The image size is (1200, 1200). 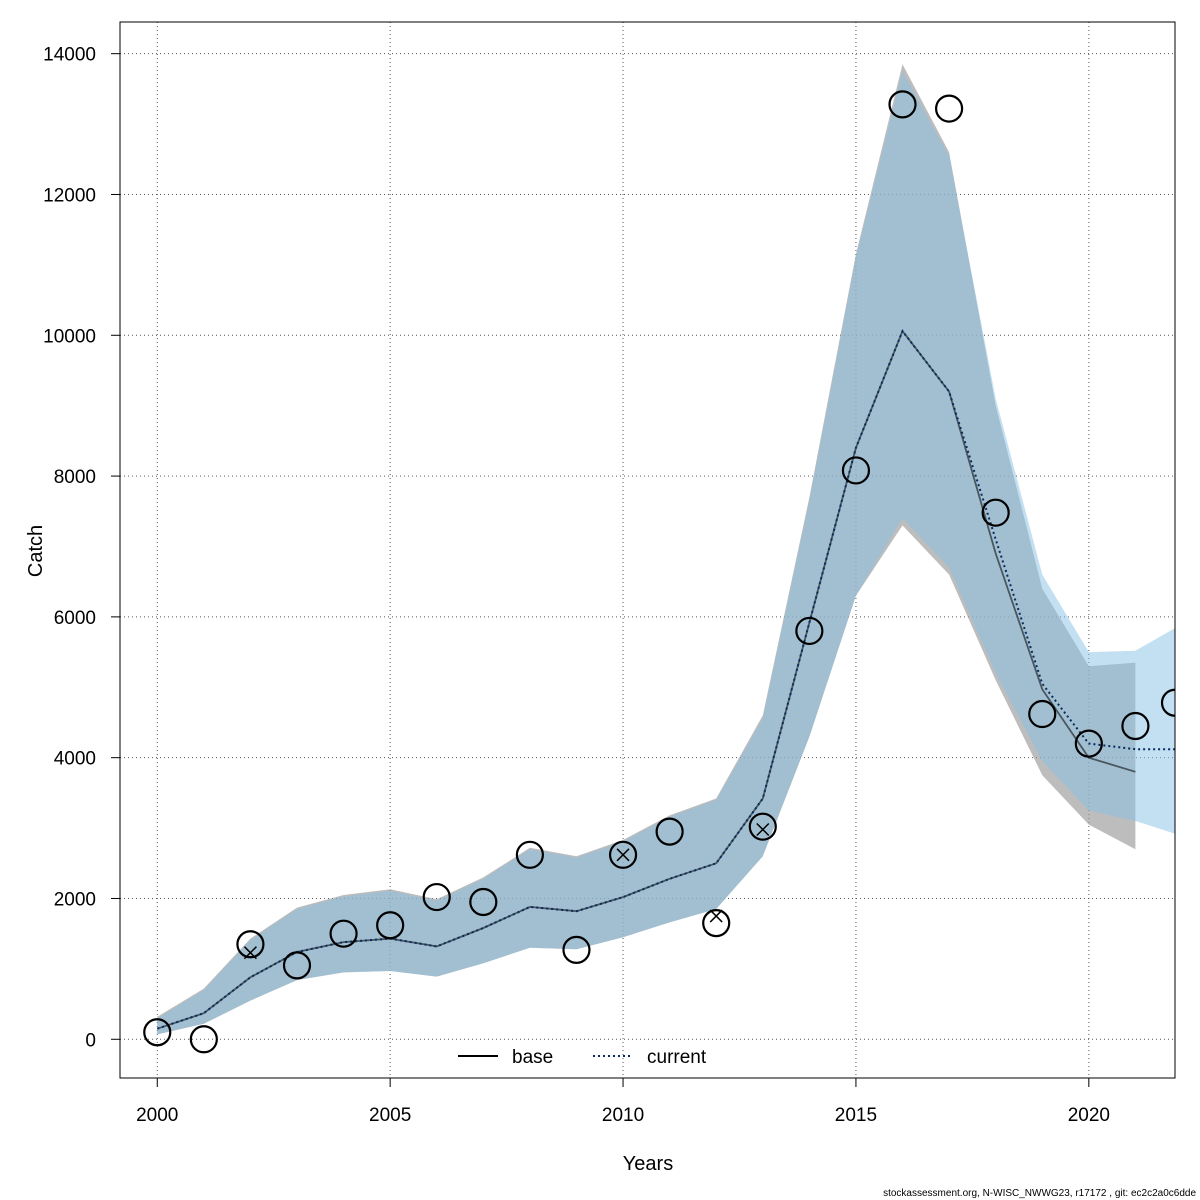 I want to click on x-tick-label: 2015, so click(x=856, y=1115).